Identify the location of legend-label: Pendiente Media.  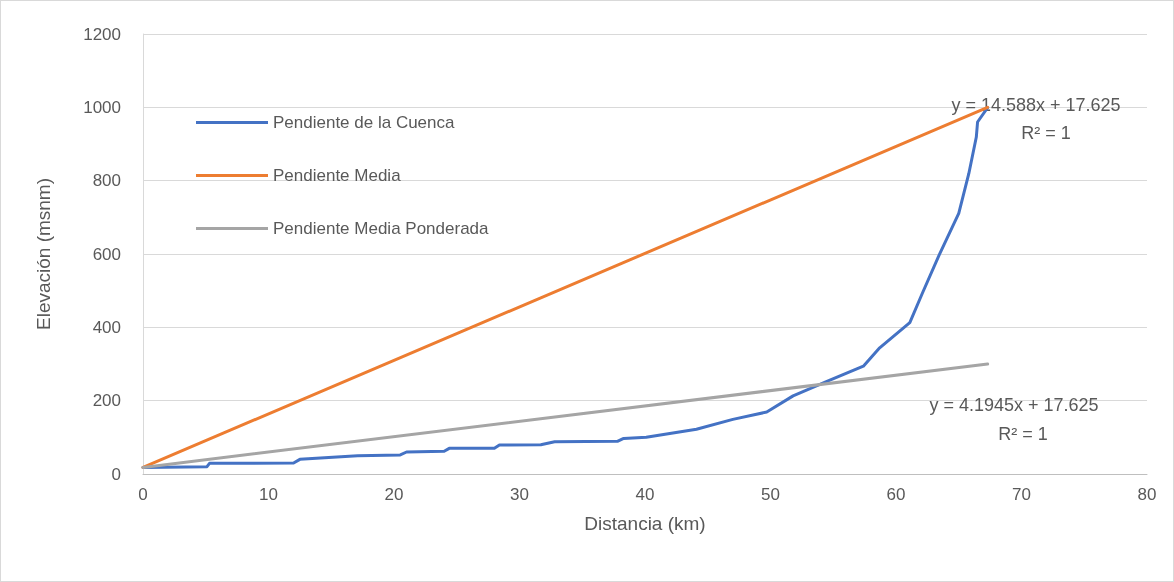
(337, 175).